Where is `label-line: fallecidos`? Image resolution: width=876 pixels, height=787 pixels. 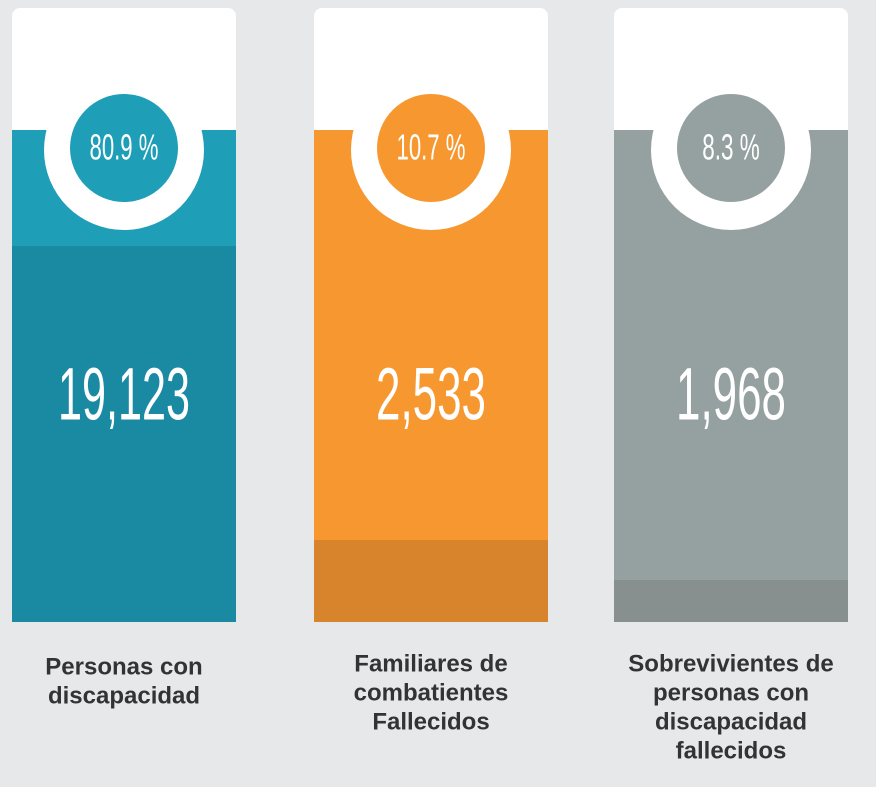 label-line: fallecidos is located at coordinates (731, 750).